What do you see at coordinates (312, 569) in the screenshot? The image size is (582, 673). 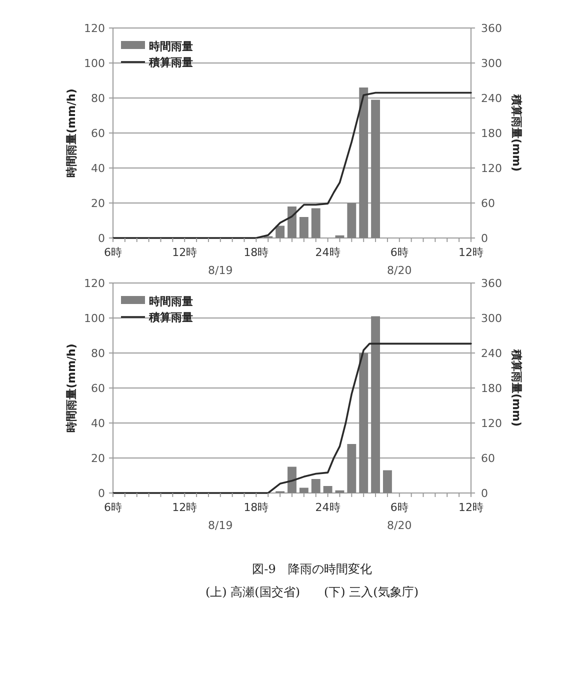 I see `text: 図-9 降雨の時間変化` at bounding box center [312, 569].